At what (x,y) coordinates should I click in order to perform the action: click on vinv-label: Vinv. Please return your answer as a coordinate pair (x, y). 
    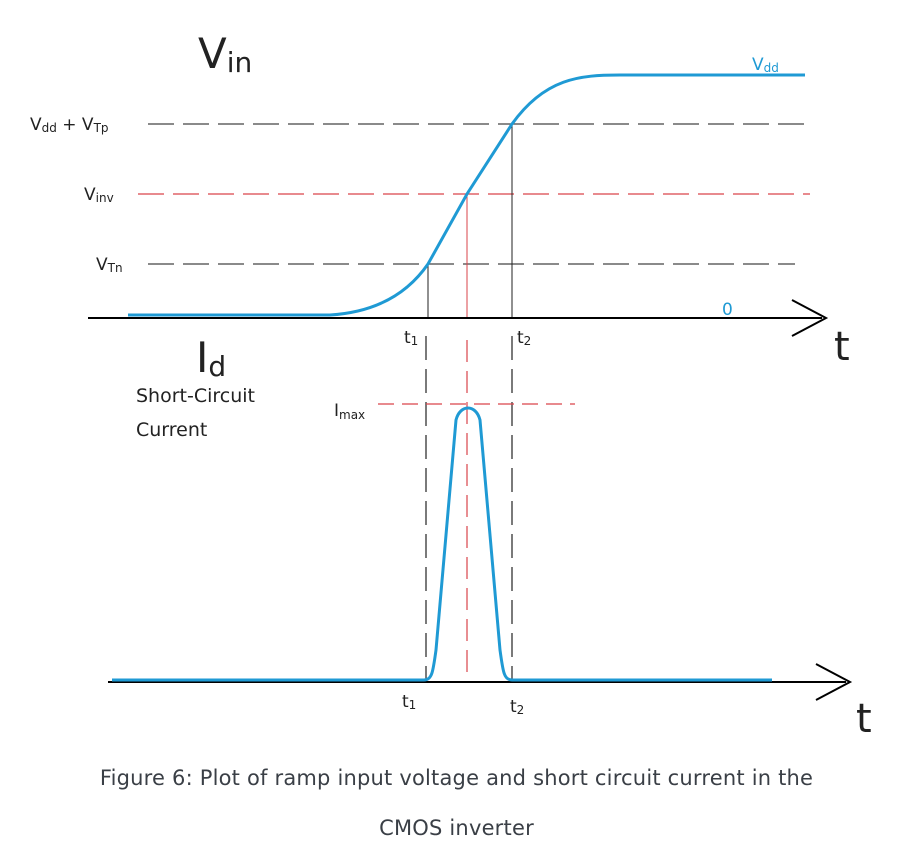
    Looking at the image, I should click on (99, 195).